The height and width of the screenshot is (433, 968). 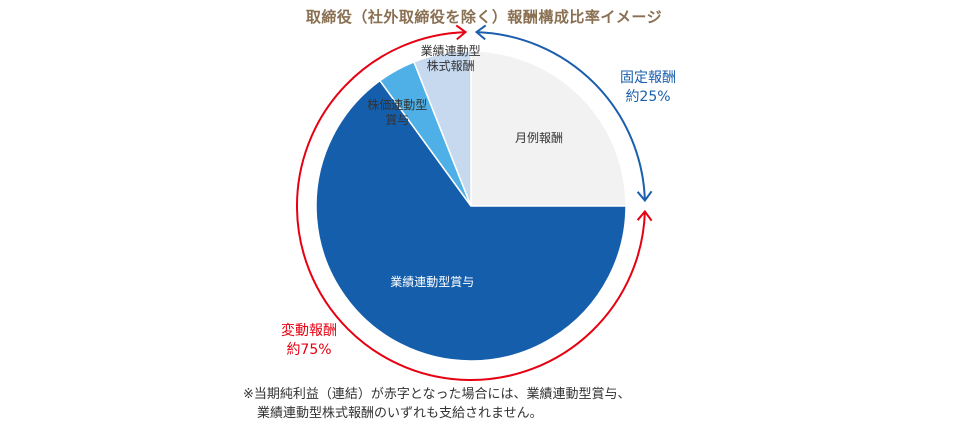 I want to click on chart-title: 取締役（社外取締役を除く）報酬構成比率イメージ, so click(x=484, y=17).